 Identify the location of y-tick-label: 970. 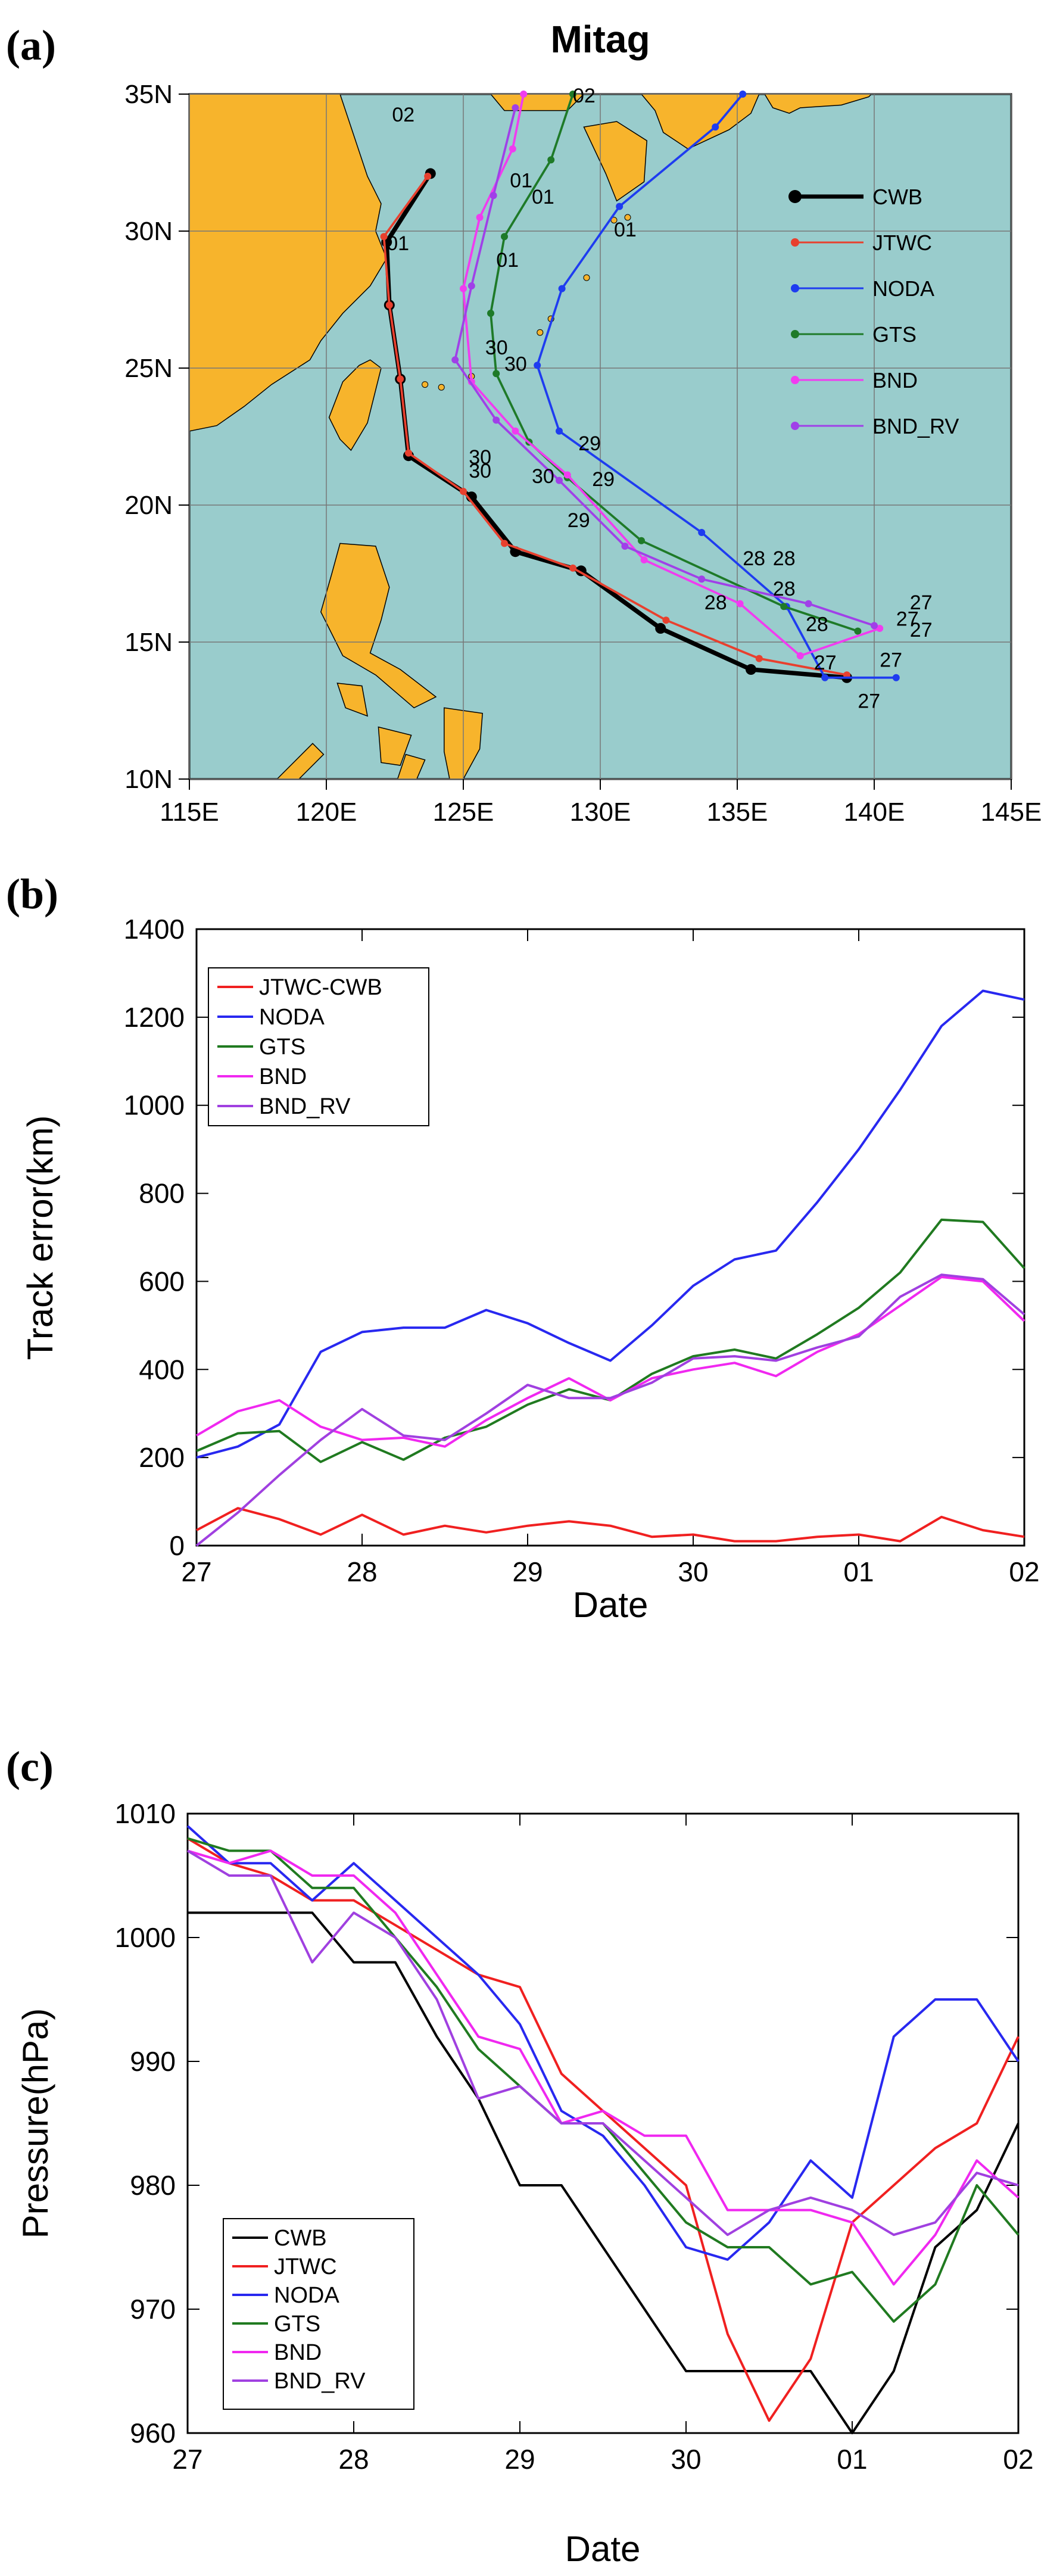
(153, 2309).